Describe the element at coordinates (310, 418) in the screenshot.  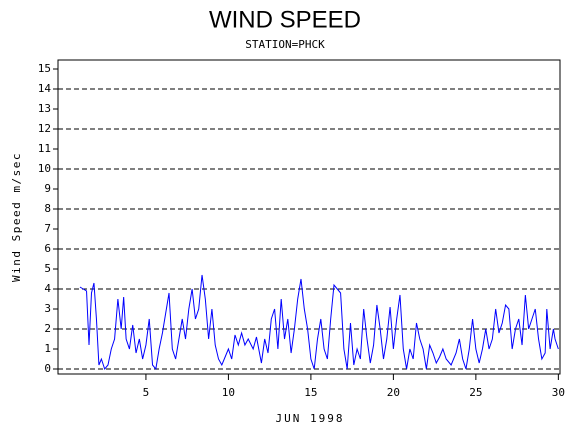
I see `x-axis-label: JUN 1998` at that location.